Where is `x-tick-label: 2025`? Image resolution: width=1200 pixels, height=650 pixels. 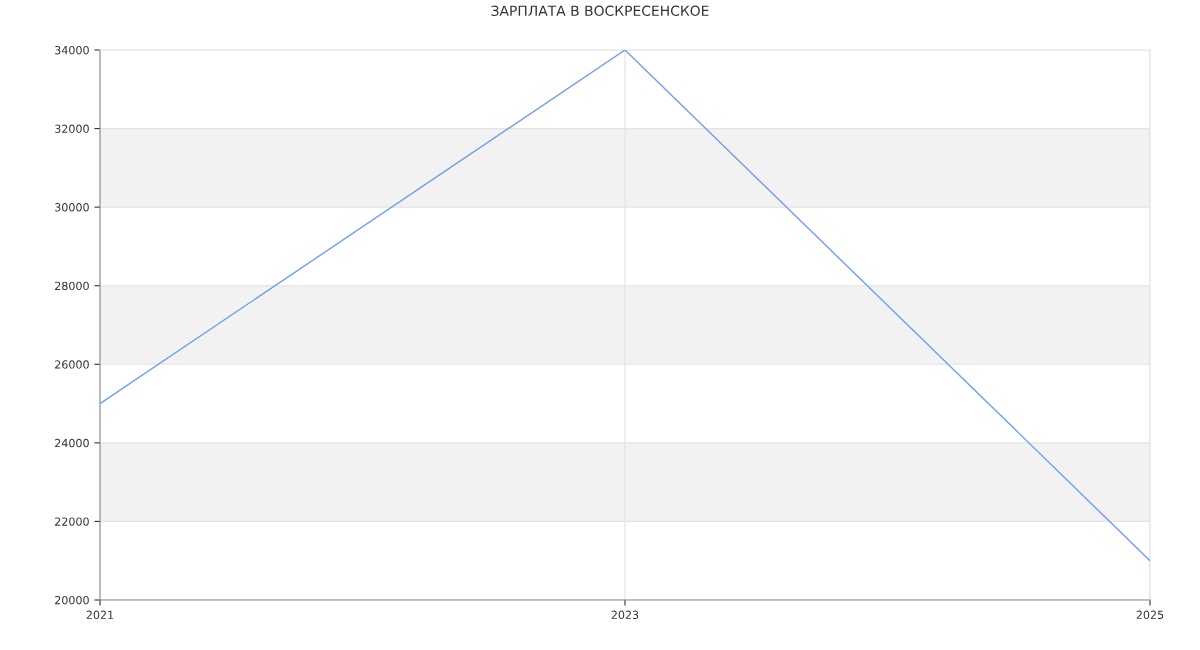 x-tick-label: 2025 is located at coordinates (1150, 615).